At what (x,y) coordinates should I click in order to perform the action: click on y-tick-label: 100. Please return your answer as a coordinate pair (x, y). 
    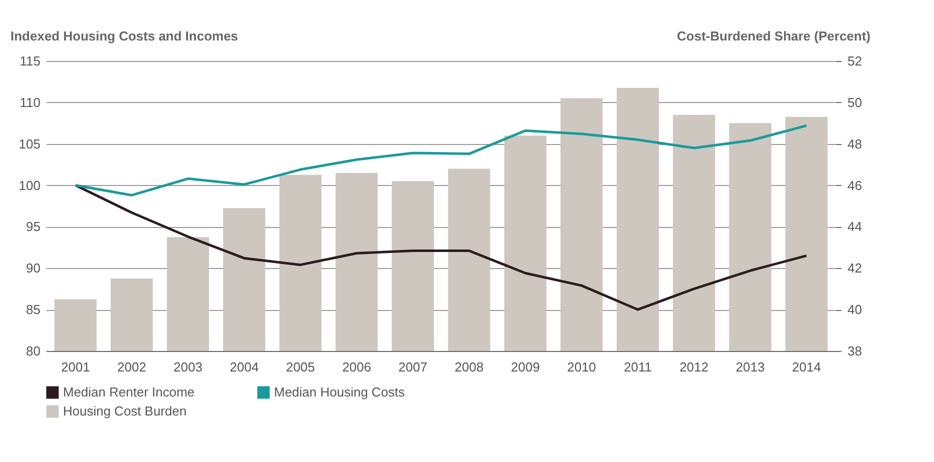
    Looking at the image, I should click on (29, 185).